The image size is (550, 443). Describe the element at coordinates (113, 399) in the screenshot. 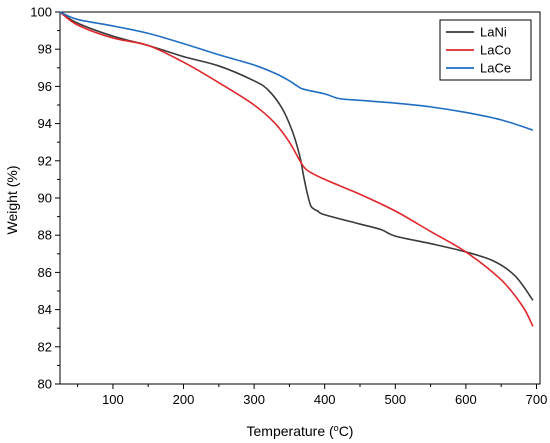

I see `x-tick-label: 100` at that location.